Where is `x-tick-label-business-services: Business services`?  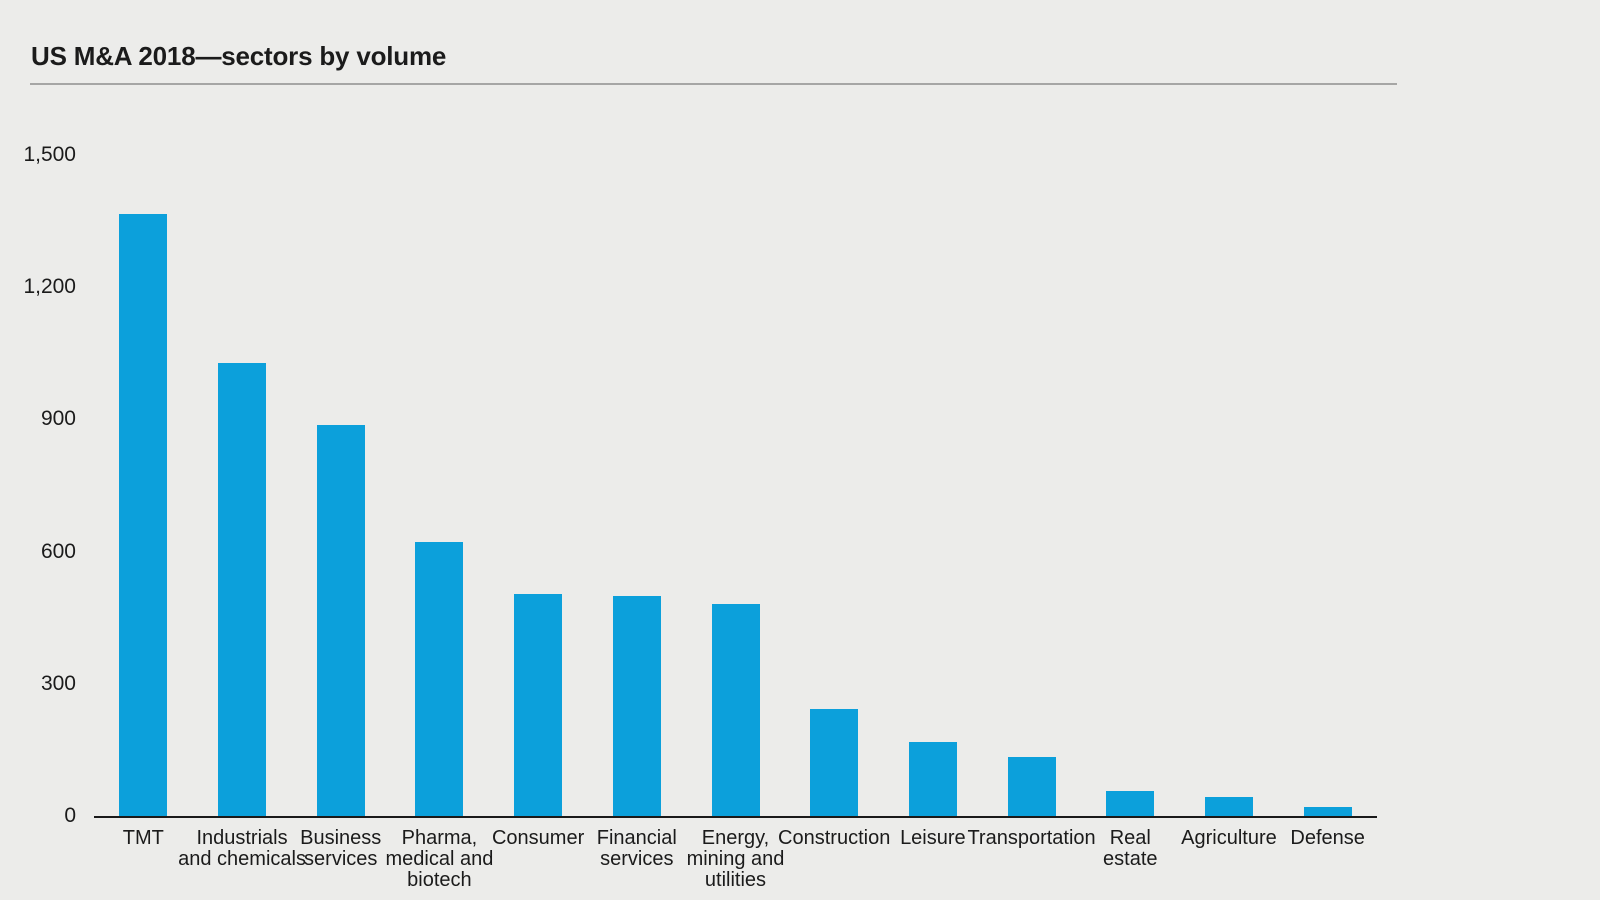
x-tick-label-business-services: Business services is located at coordinates (341, 848).